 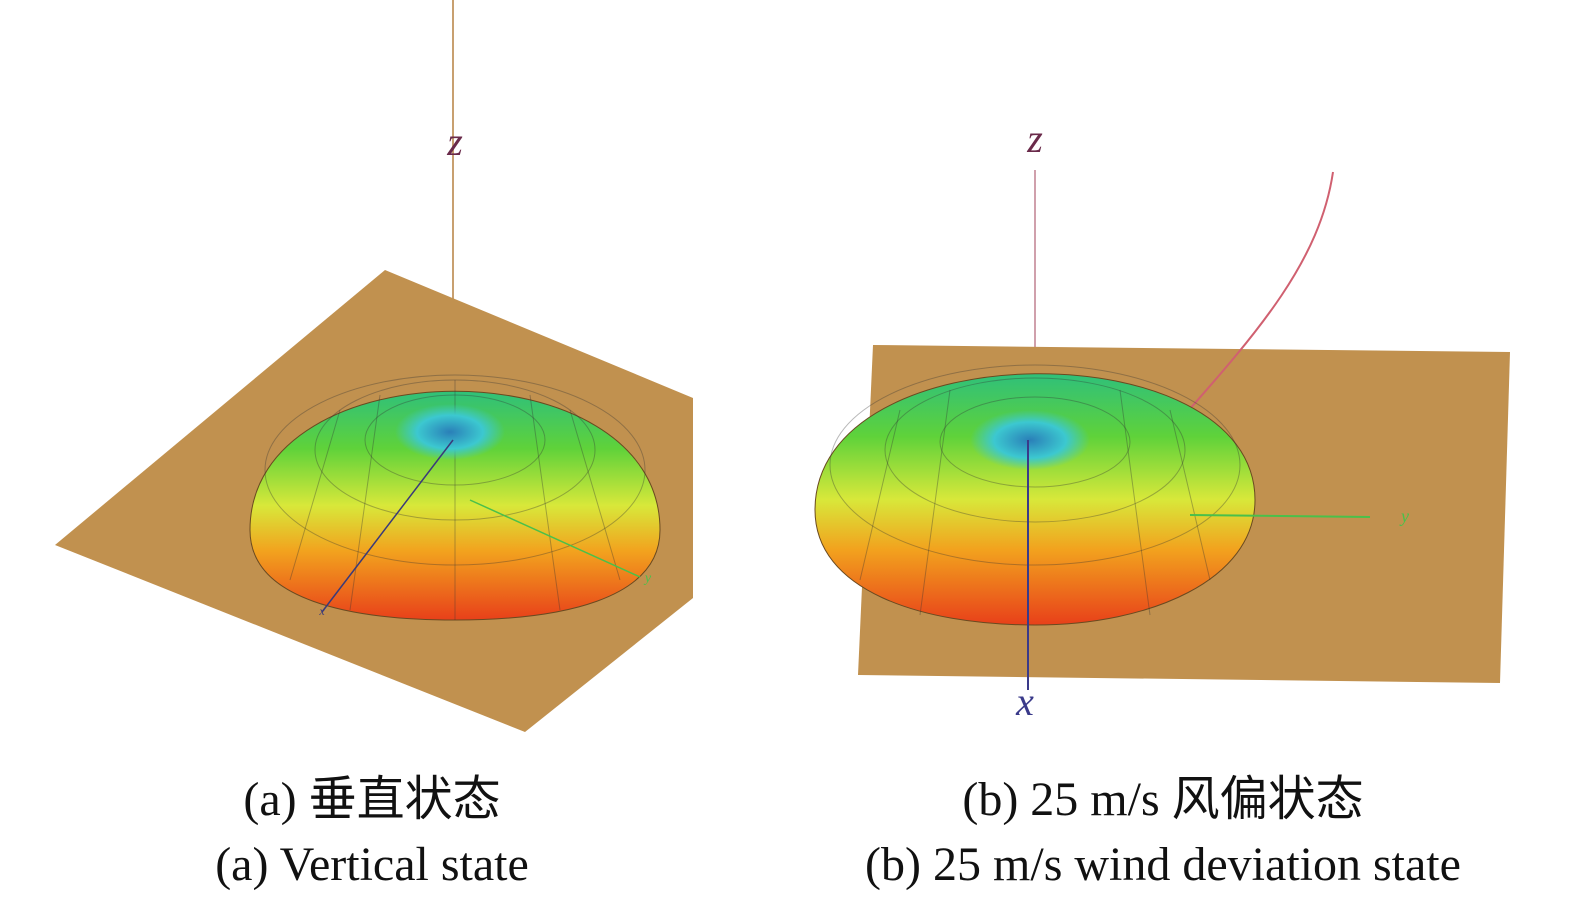 What do you see at coordinates (371, 799) in the screenshot?
I see `caption: (a) 垂直状态` at bounding box center [371, 799].